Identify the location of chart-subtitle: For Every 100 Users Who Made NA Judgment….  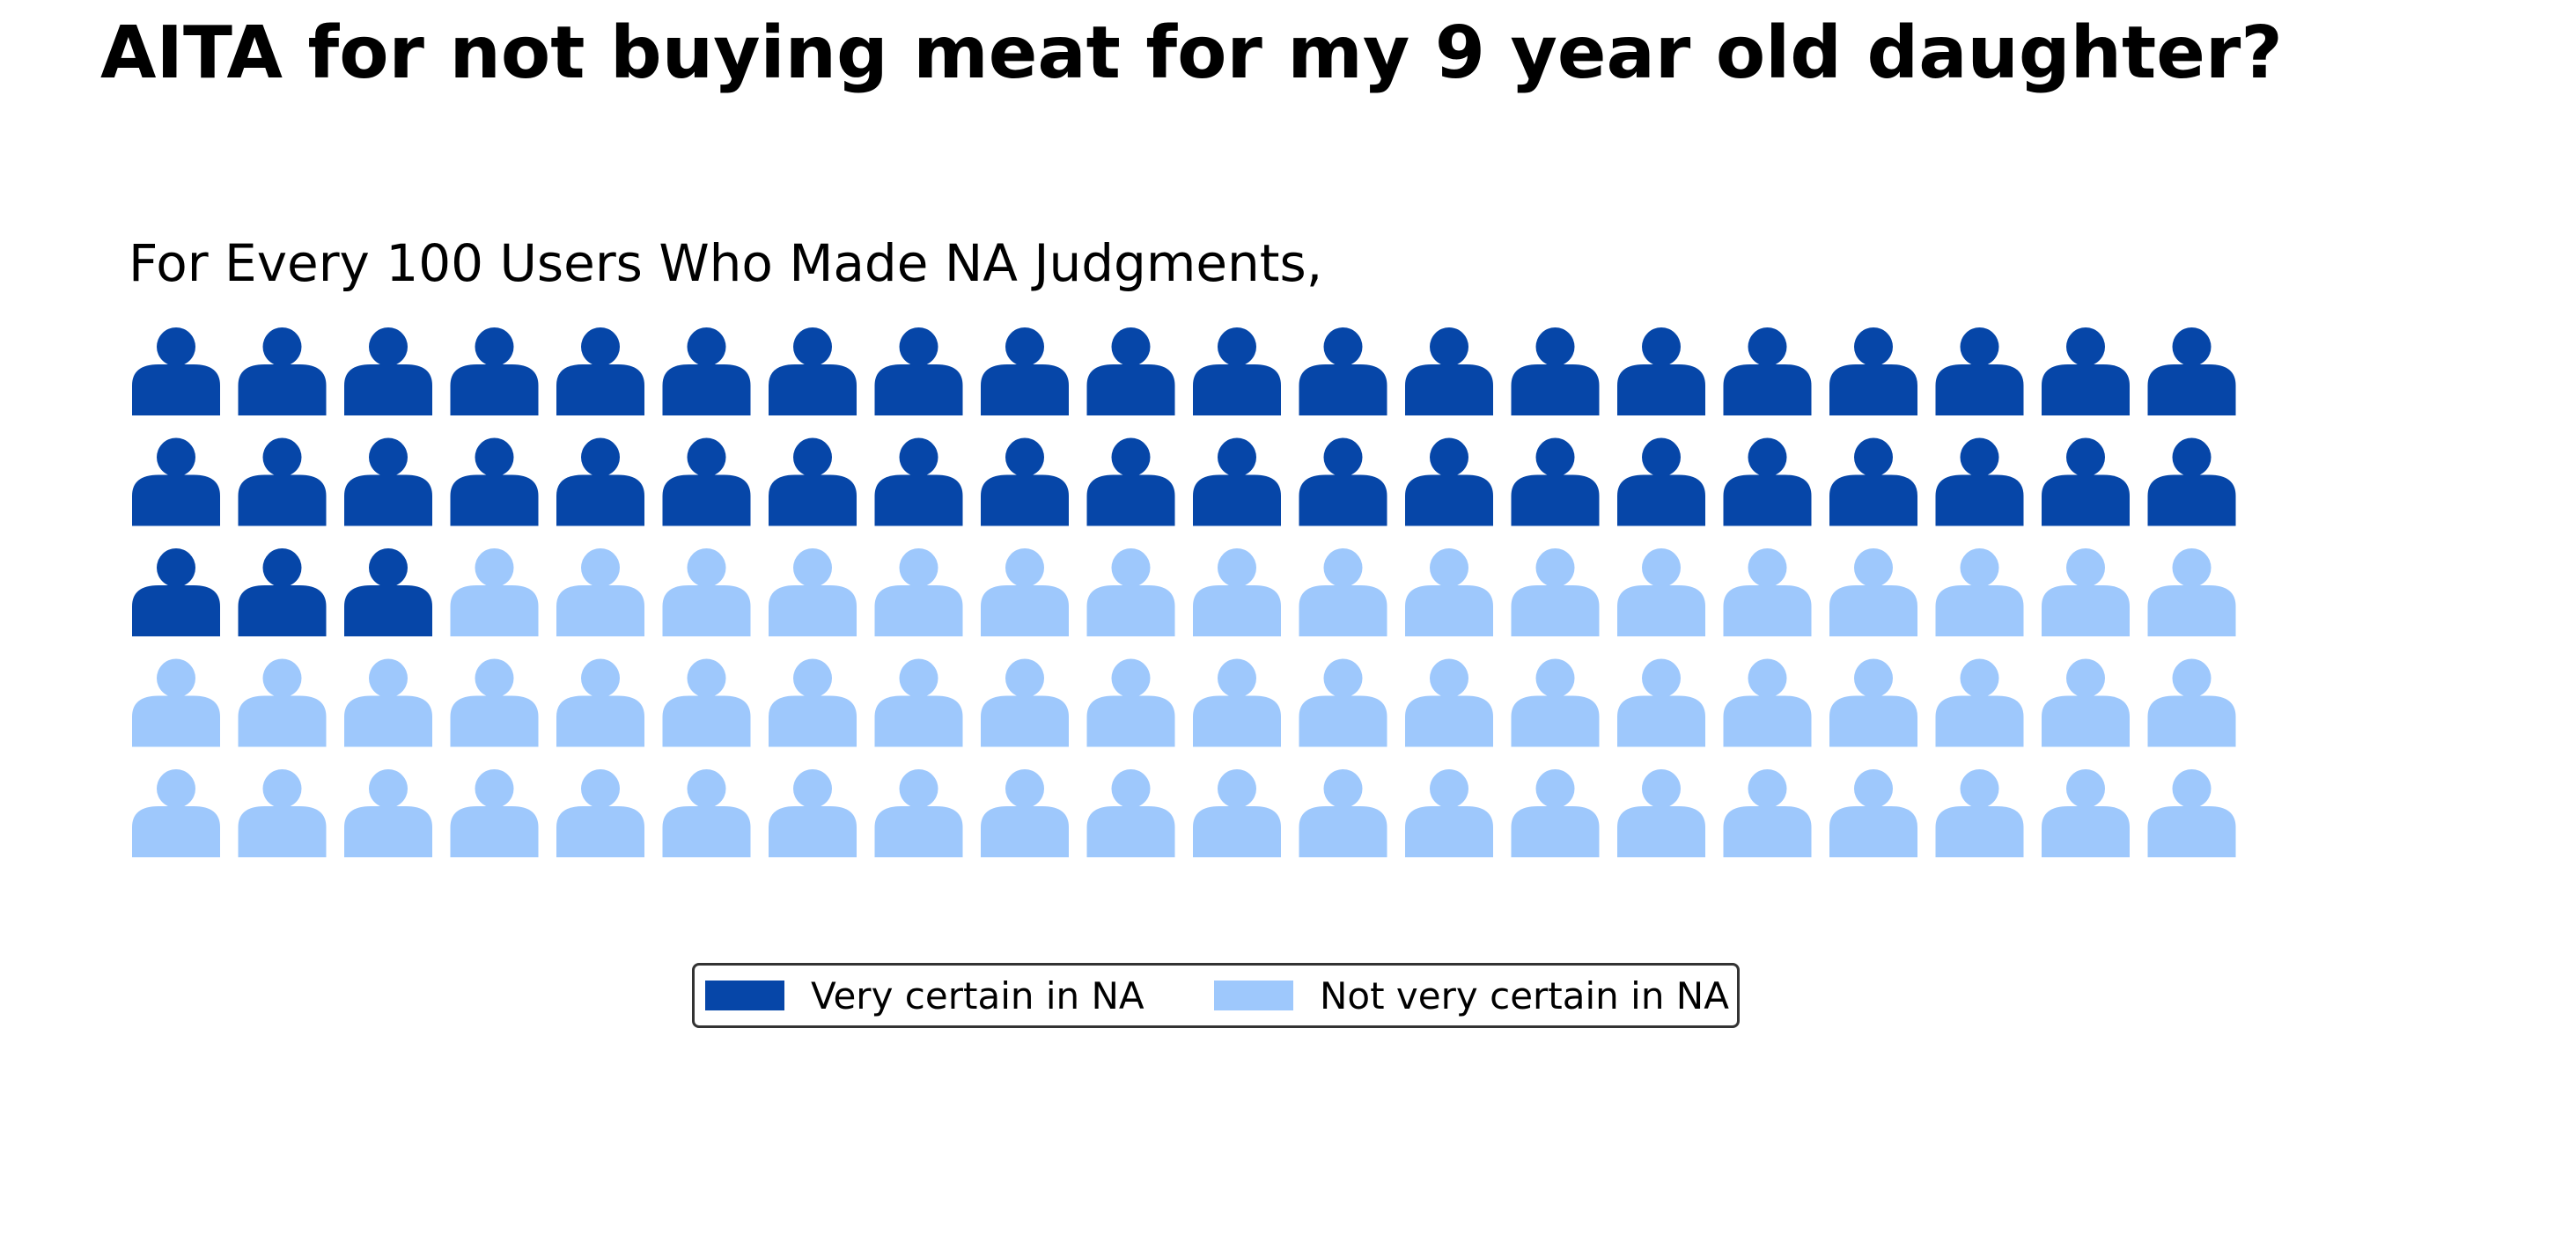
(726, 263).